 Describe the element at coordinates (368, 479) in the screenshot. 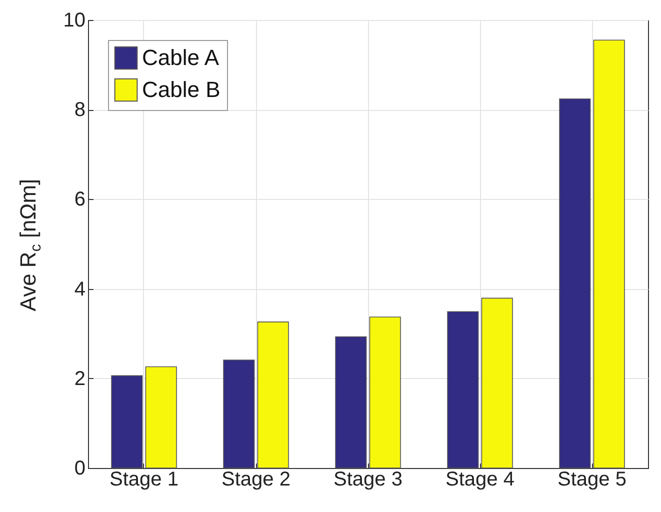

I see `x-tick-label: Stage 3` at that location.